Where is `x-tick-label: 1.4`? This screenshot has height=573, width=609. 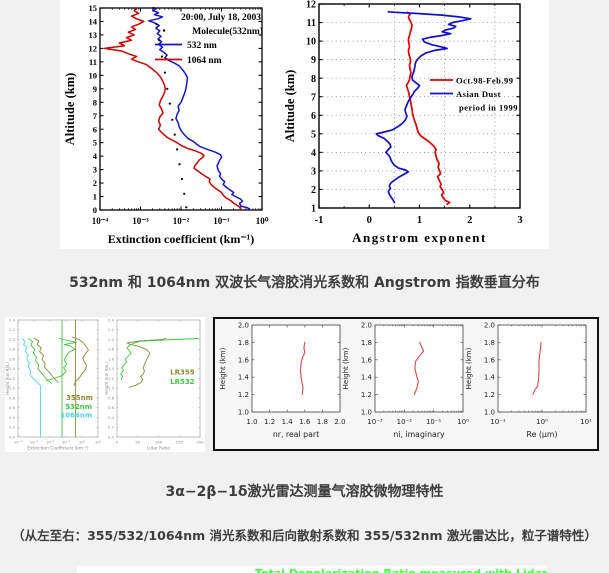 x-tick-label: 1.4 is located at coordinates (288, 422).